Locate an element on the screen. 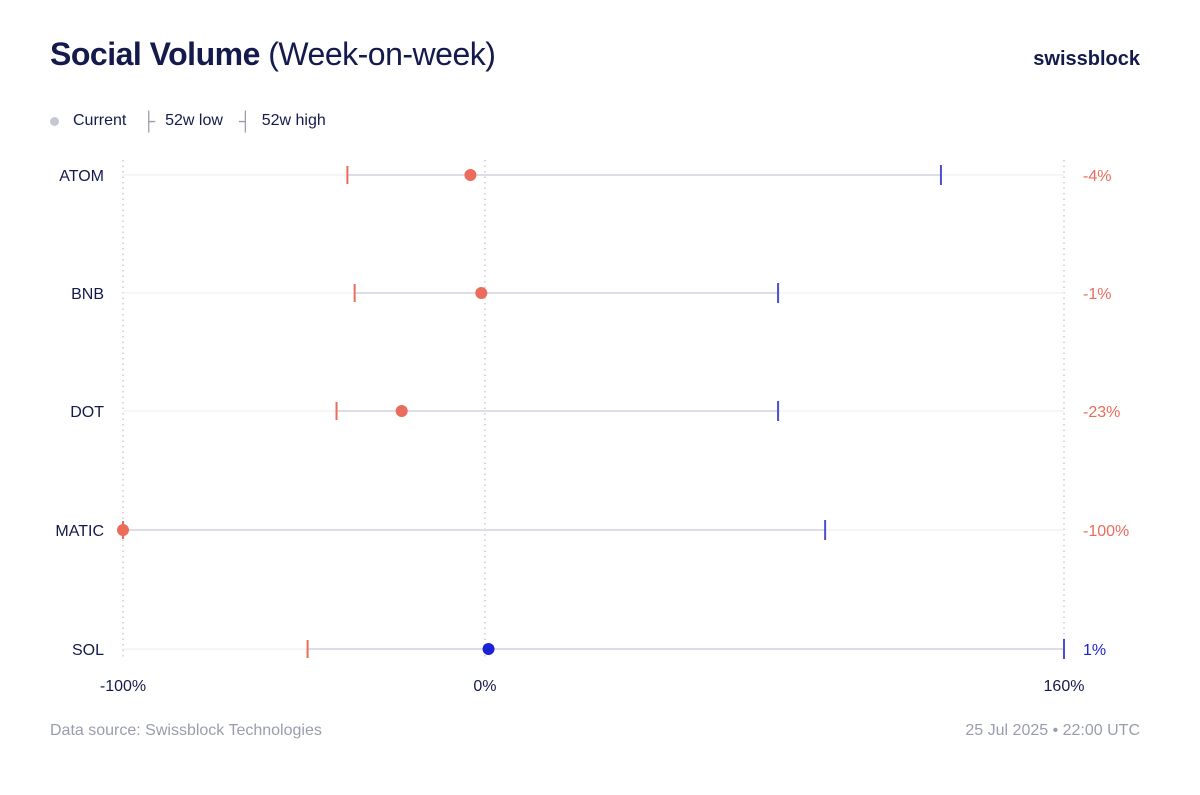  timestamp: 25 Jul 2025 • 22:00 UTC is located at coordinates (1052, 730).